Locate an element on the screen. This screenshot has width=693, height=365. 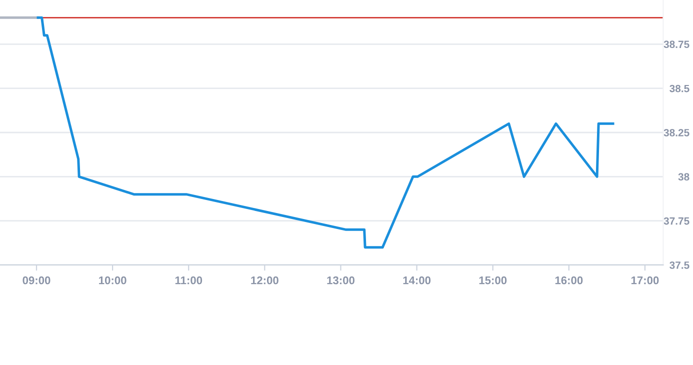
x-tick-label: 10:00 is located at coordinates (112, 280).